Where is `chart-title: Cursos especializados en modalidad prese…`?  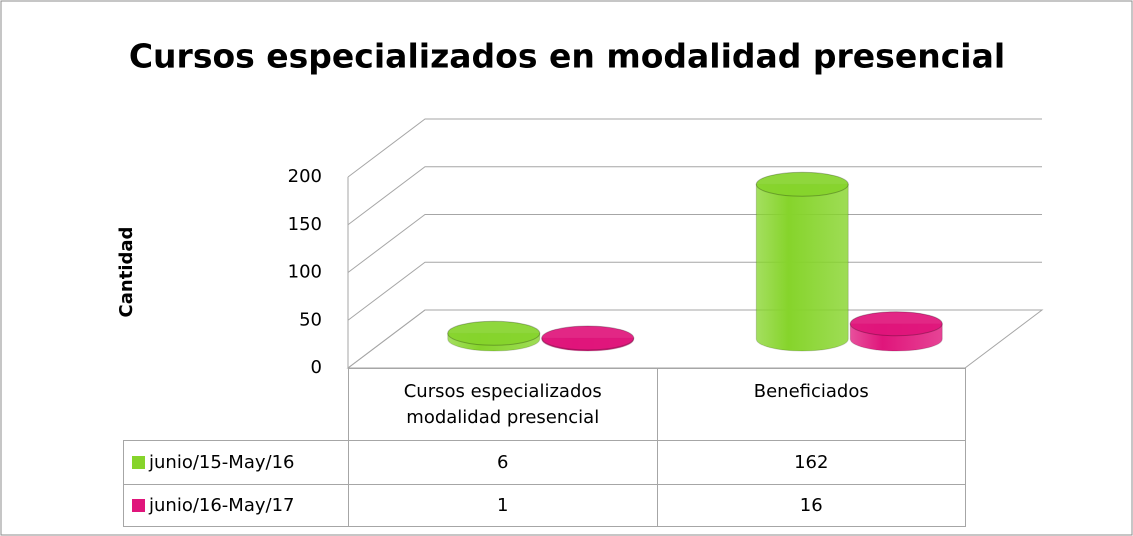
chart-title: Cursos especializados en modalidad prese… is located at coordinates (567, 56).